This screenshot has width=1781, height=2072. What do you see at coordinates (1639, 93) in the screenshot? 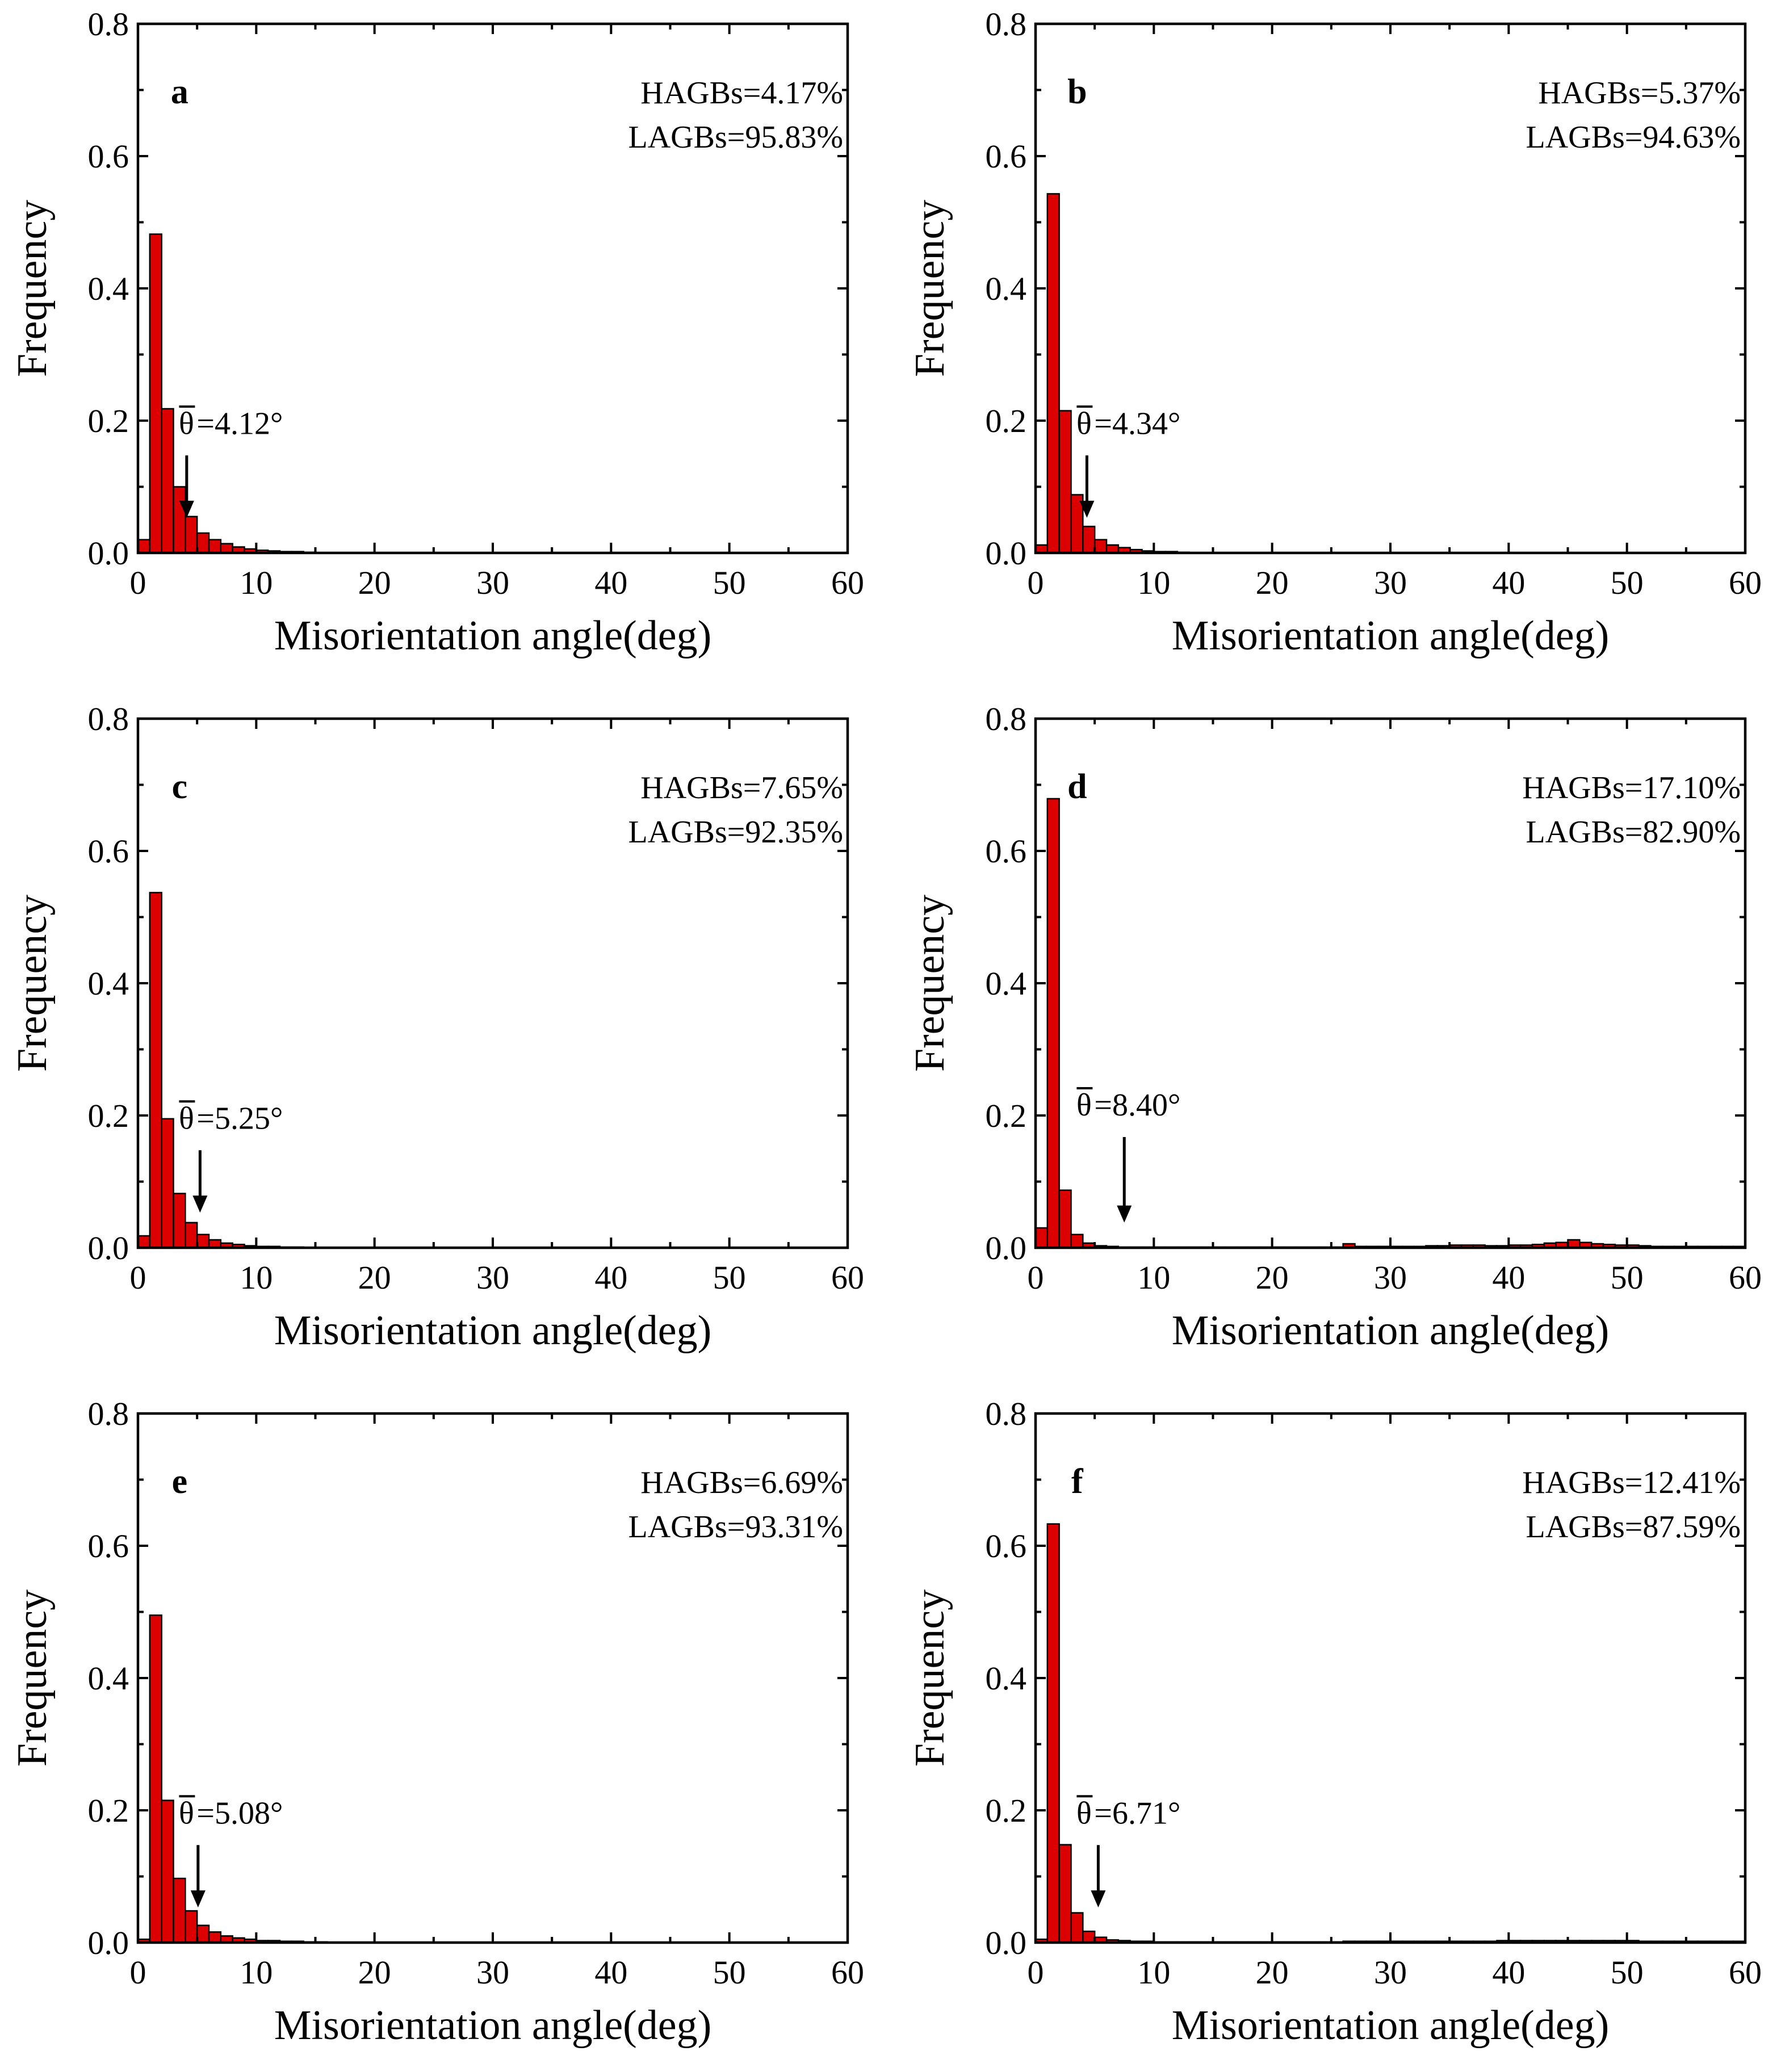
I see `hagbs-annotation: HAGBs=5.37%` at bounding box center [1639, 93].